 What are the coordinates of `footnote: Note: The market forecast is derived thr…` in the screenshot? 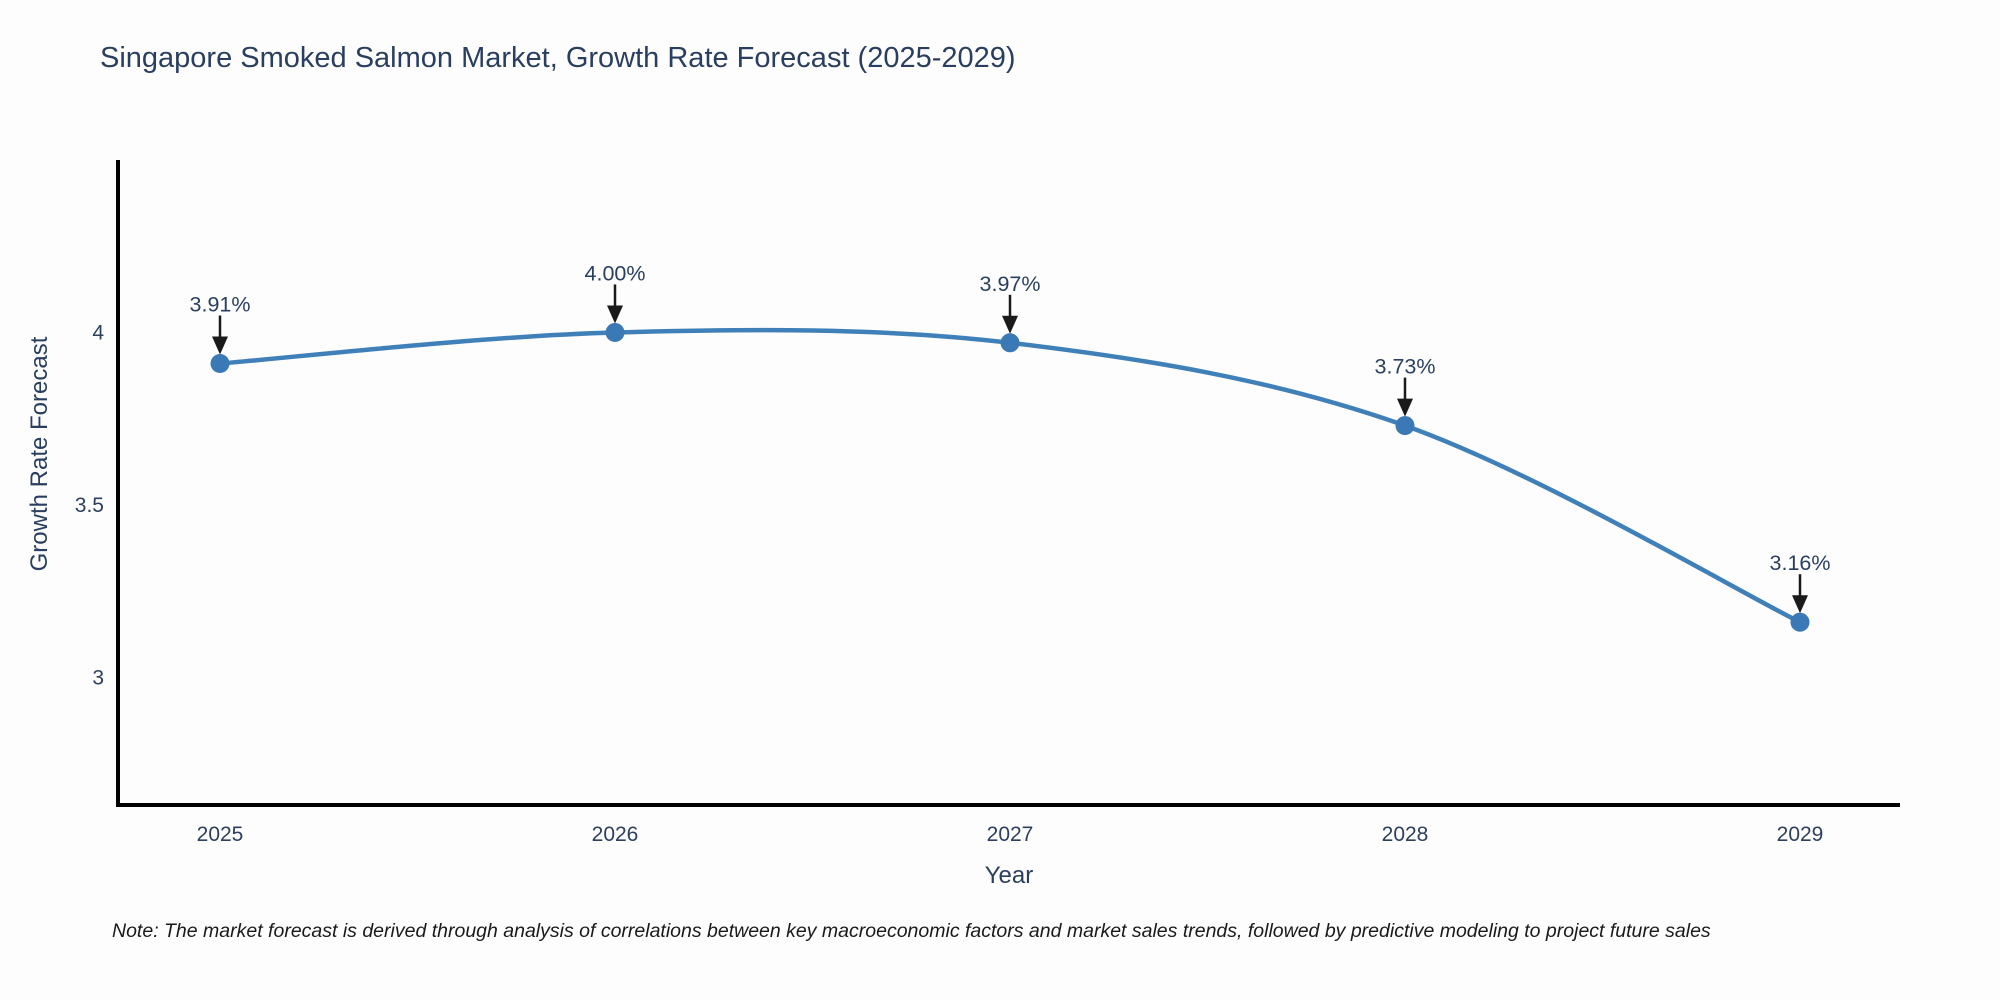 It's located at (911, 931).